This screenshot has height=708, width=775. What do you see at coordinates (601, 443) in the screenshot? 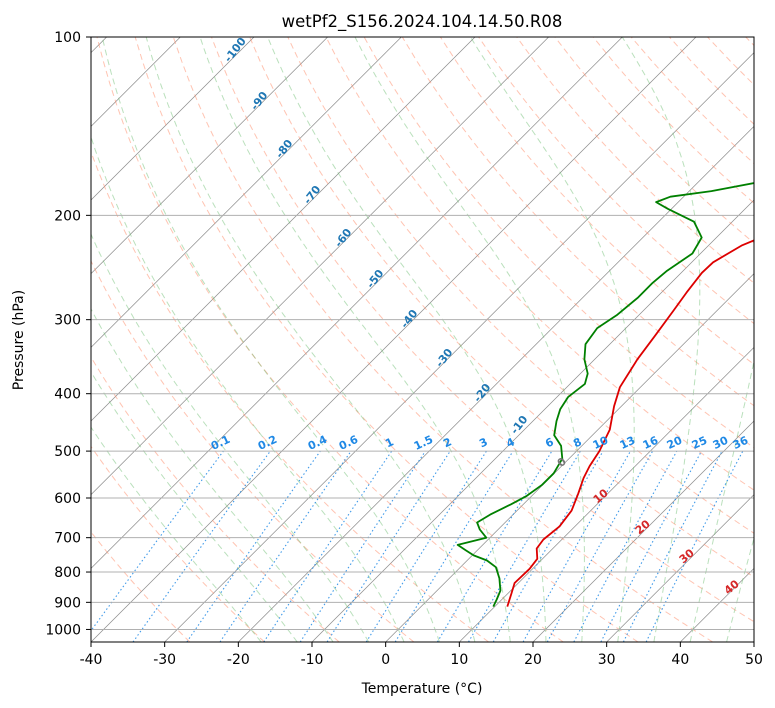
I see `mixing-ratio-label: 10` at bounding box center [601, 443].